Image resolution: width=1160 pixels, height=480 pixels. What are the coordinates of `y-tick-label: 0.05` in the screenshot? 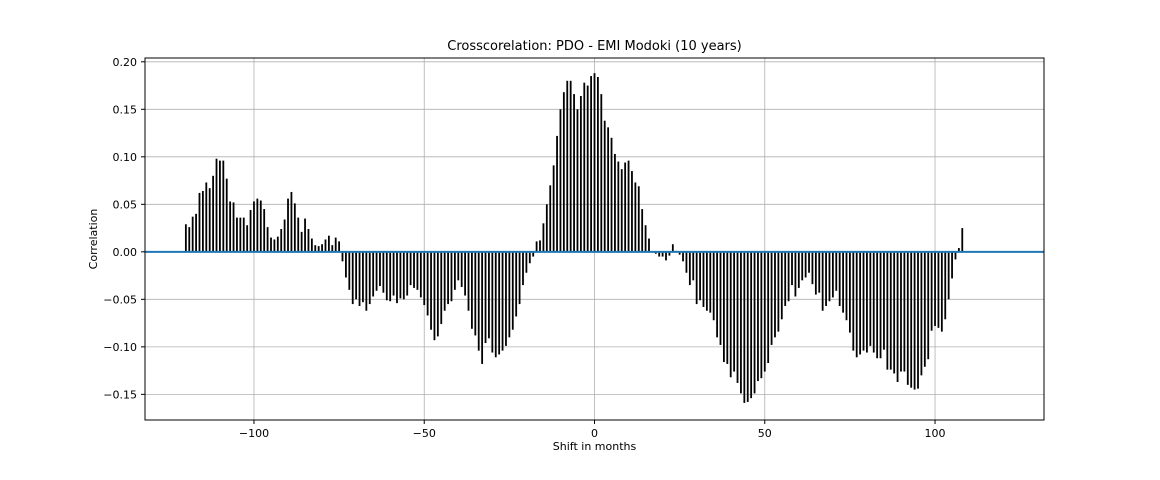 It's located at (125, 204).